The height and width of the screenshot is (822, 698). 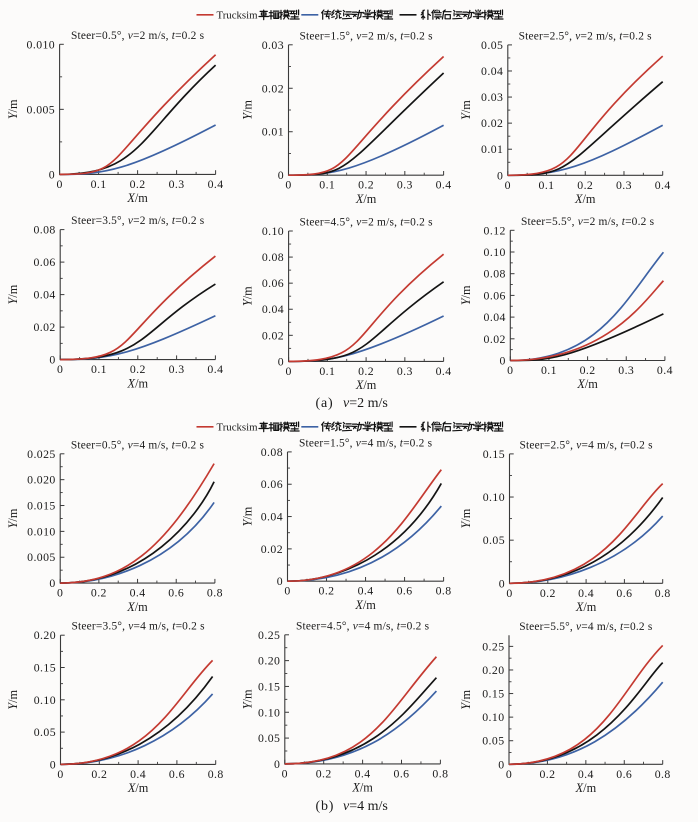 I want to click on svg-text: v=2 m/s, so click(x=365, y=403).